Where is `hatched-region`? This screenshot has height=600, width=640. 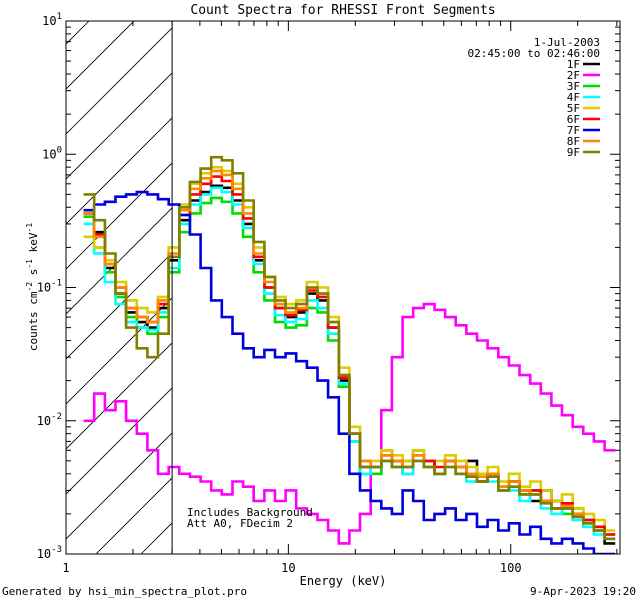
hatched-region is located at coordinates (119, 287).